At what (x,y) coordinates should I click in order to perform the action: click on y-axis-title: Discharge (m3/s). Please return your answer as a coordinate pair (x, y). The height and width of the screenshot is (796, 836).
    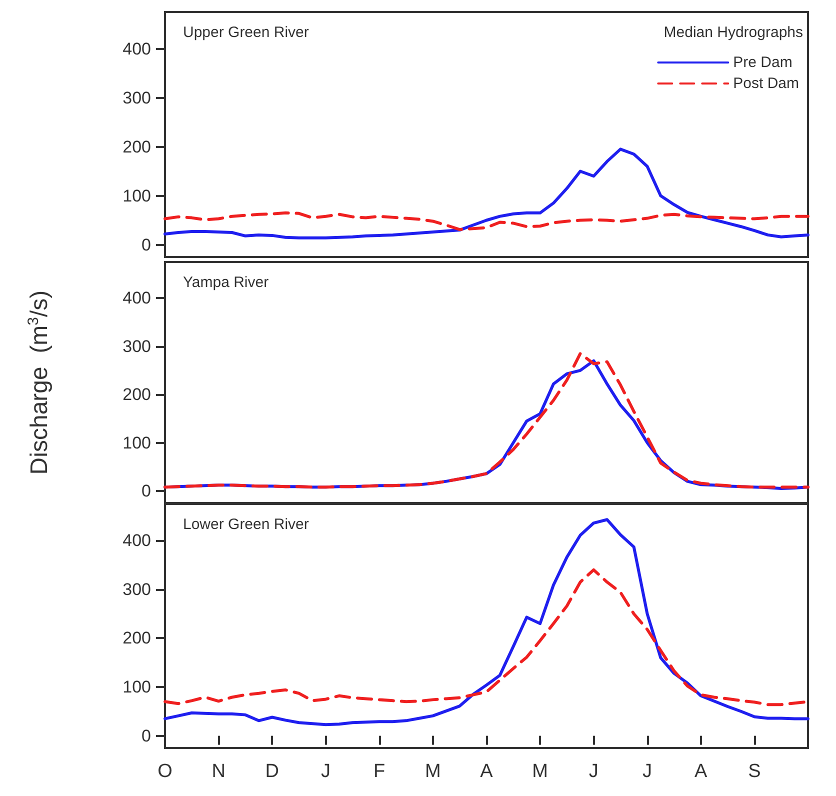
    Looking at the image, I should click on (39, 382).